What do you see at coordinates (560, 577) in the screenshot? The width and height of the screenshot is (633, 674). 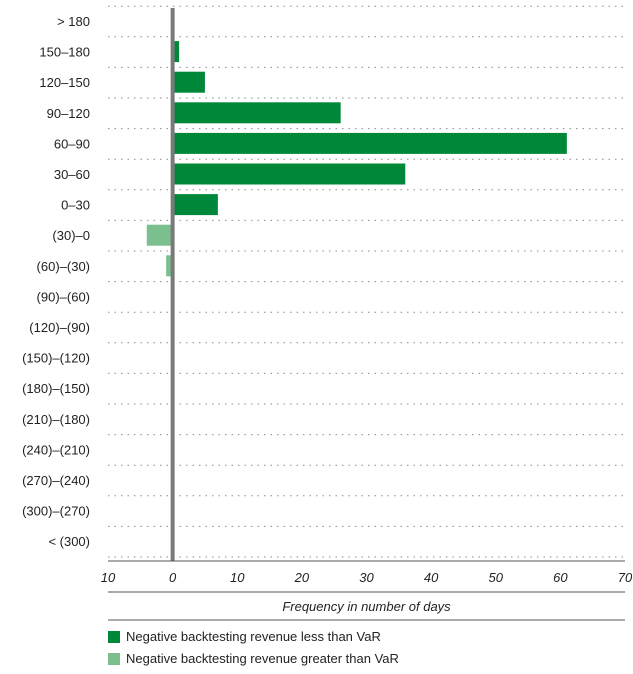 I see `x-tick-label: 60` at bounding box center [560, 577].